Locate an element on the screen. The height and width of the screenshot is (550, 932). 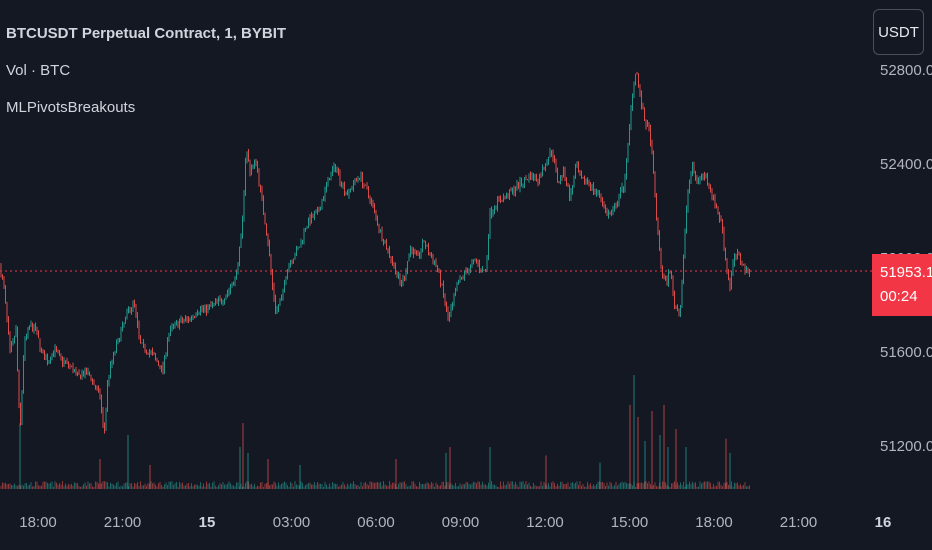
indicator-study-label: MLPivotsBreakouts is located at coordinates (71, 107).